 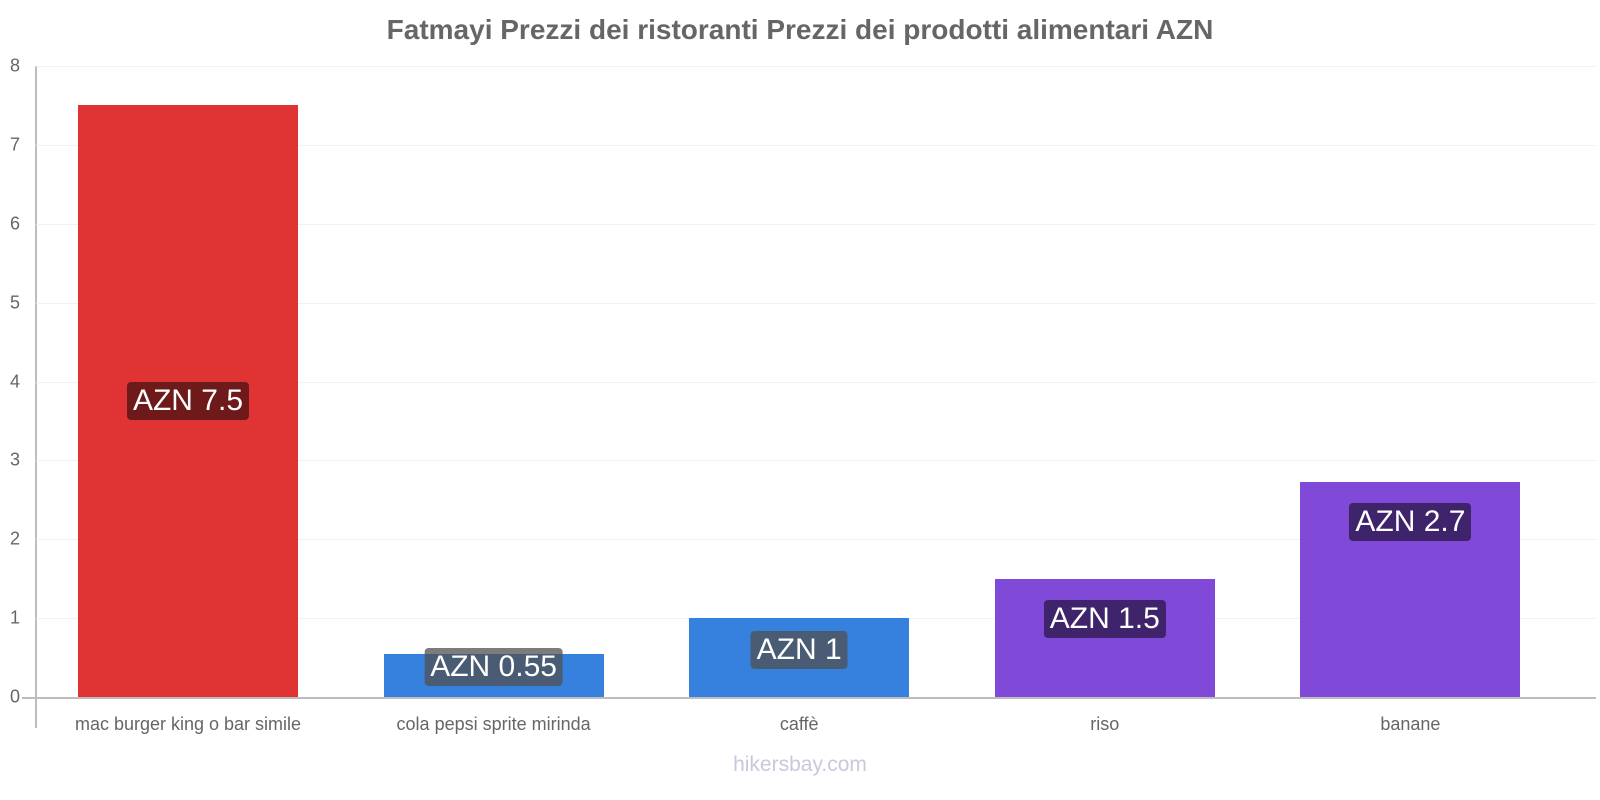 I want to click on y-tick-label: 5, so click(x=14, y=302).